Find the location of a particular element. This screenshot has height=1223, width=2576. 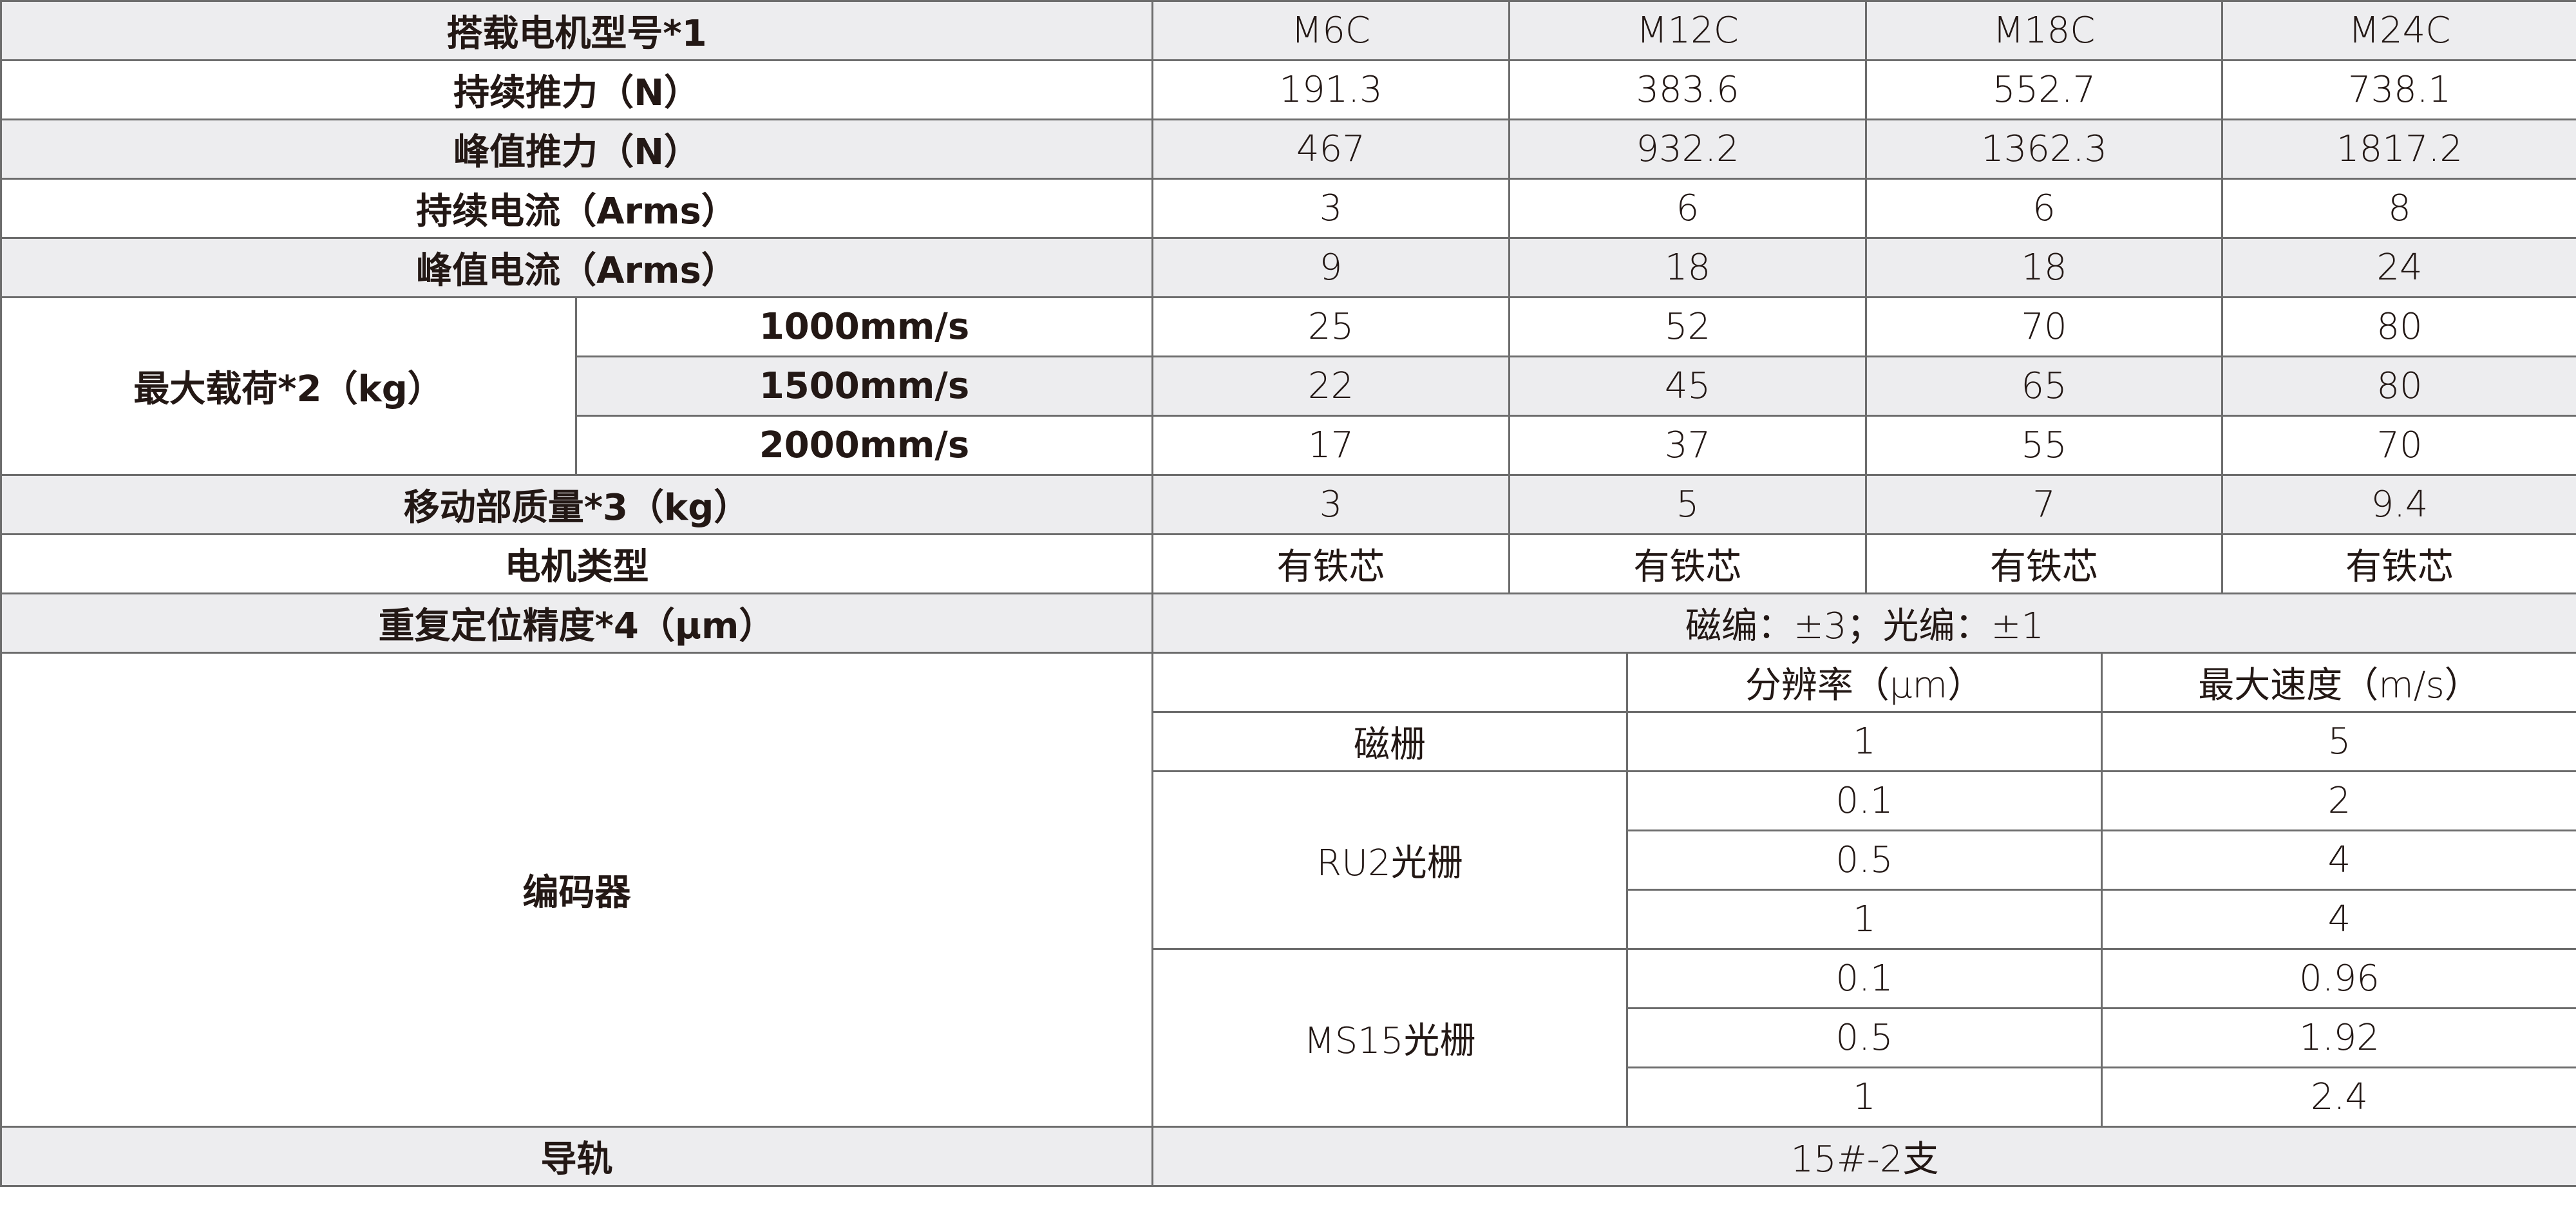

encoder-row: 磁栅 1 5 is located at coordinates (1288, 741).